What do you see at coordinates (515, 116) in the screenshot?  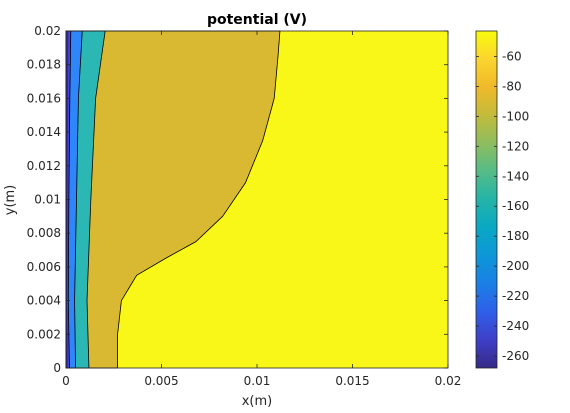 I see `colorbar-tick-label: -100` at bounding box center [515, 116].